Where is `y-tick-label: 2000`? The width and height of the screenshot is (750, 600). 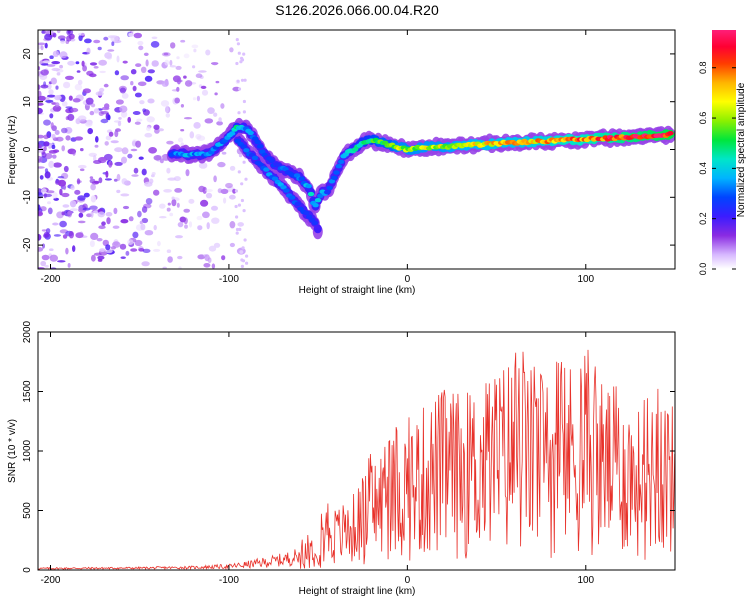
y-tick-label: 2000 is located at coordinates (27, 331).